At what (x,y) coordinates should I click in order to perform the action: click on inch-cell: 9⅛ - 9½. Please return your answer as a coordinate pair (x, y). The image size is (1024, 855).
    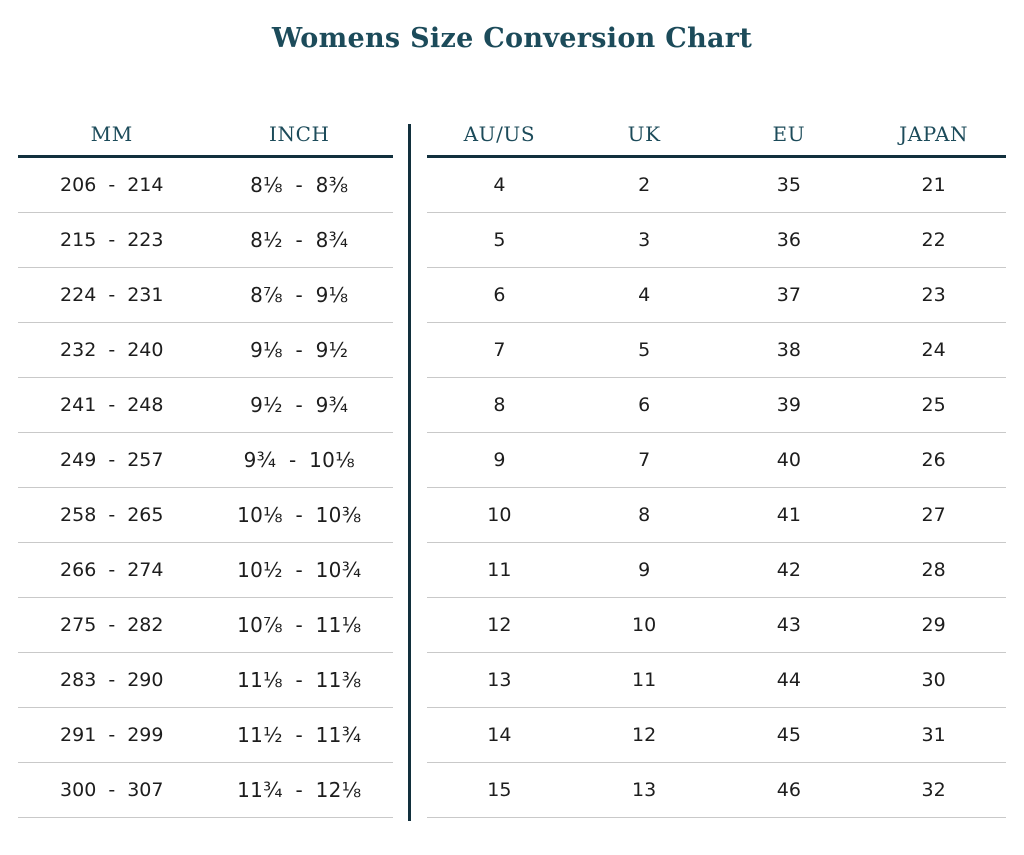
    Looking at the image, I should click on (299, 349).